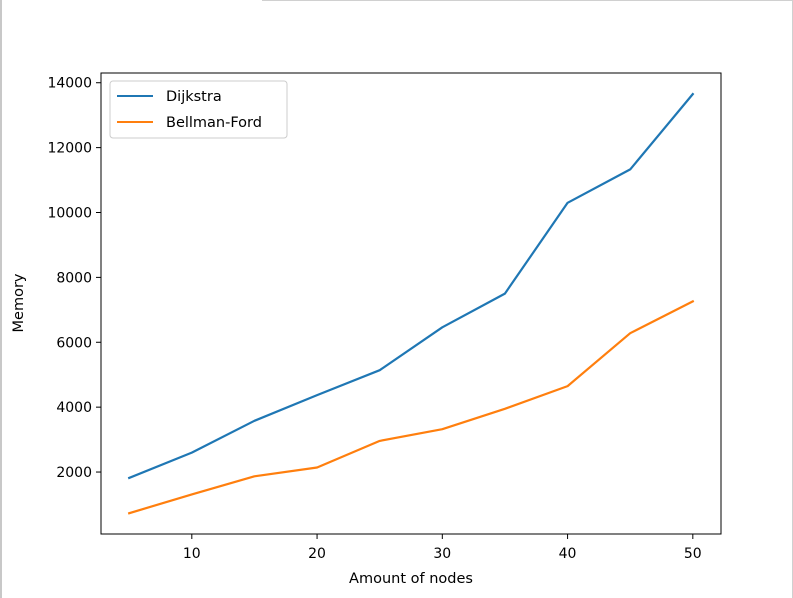 This screenshot has height=598, width=793. What do you see at coordinates (194, 97) in the screenshot?
I see `legend-label-dijkstra: Dijkstra` at bounding box center [194, 97].